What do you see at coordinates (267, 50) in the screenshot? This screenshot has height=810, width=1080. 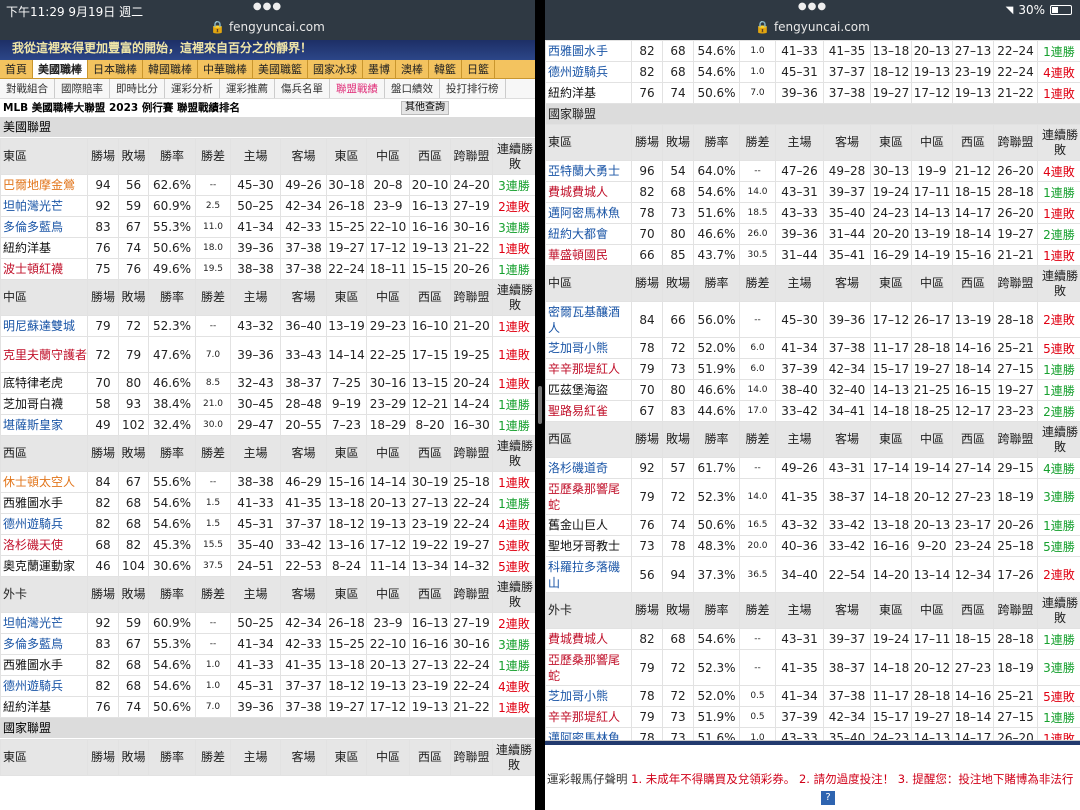 I see `site-banner: 我從這裡來得更加豐富的開始，這裡來自百分之的靜界！` at bounding box center [267, 50].